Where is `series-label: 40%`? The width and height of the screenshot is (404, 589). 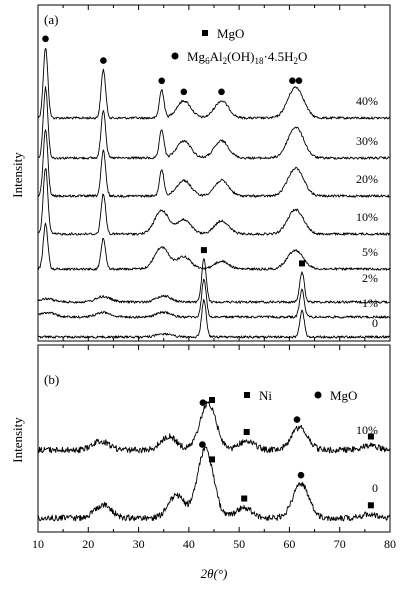
series-label: 40% is located at coordinates (367, 101).